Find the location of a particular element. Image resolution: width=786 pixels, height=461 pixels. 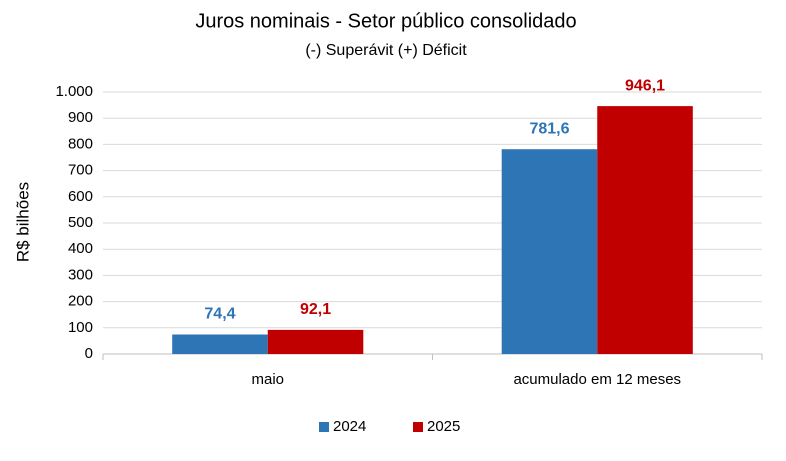

y-tick-label: 300 is located at coordinates (80, 274).